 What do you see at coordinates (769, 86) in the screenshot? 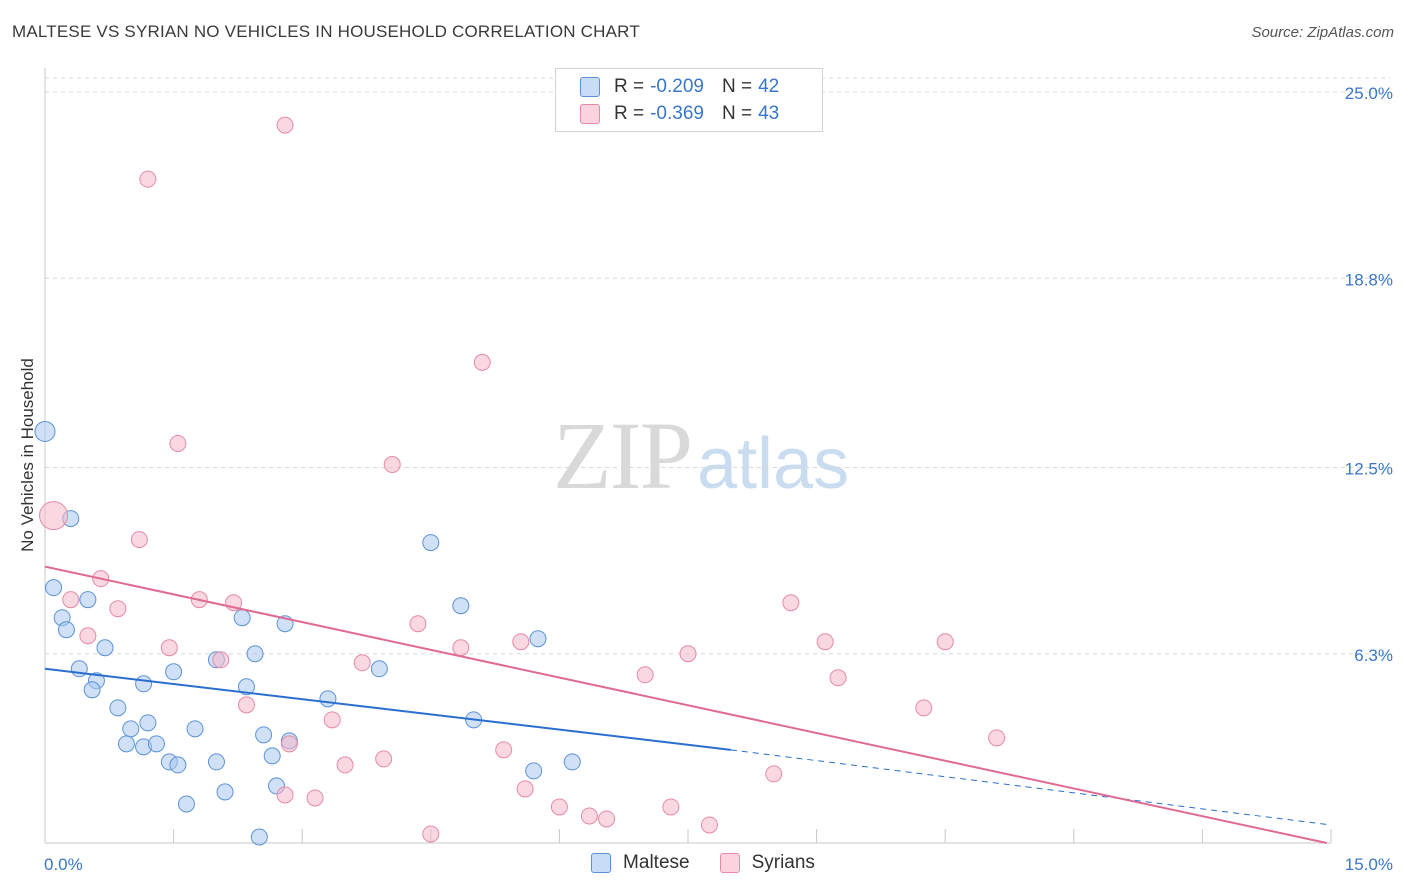
I see `legend-n-value: 42` at bounding box center [769, 86].